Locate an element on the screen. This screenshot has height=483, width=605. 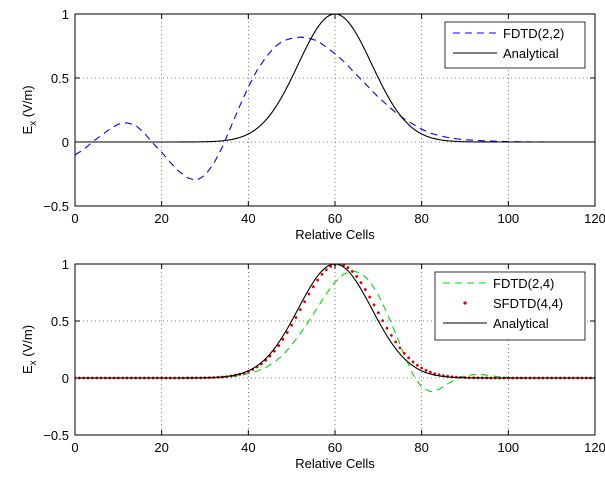
legend: FDTD(2,4) SFDTD(4,4) Analytical is located at coordinates (510, 306).